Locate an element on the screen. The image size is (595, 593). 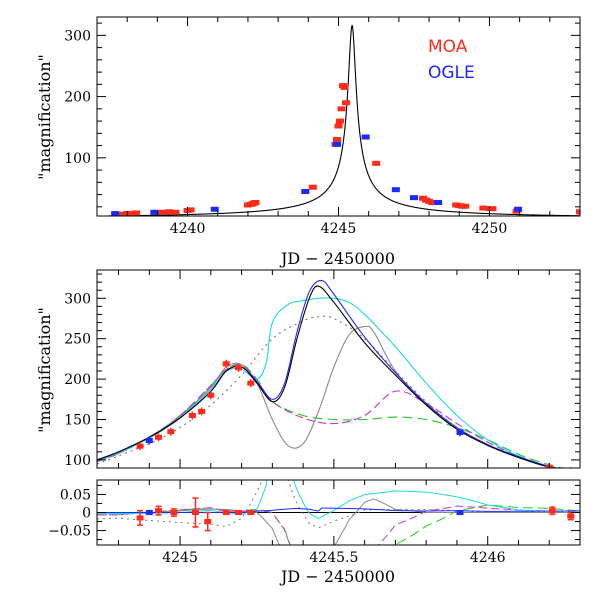
zoom-y-axis-label: "magnification" is located at coordinates (44, 370).